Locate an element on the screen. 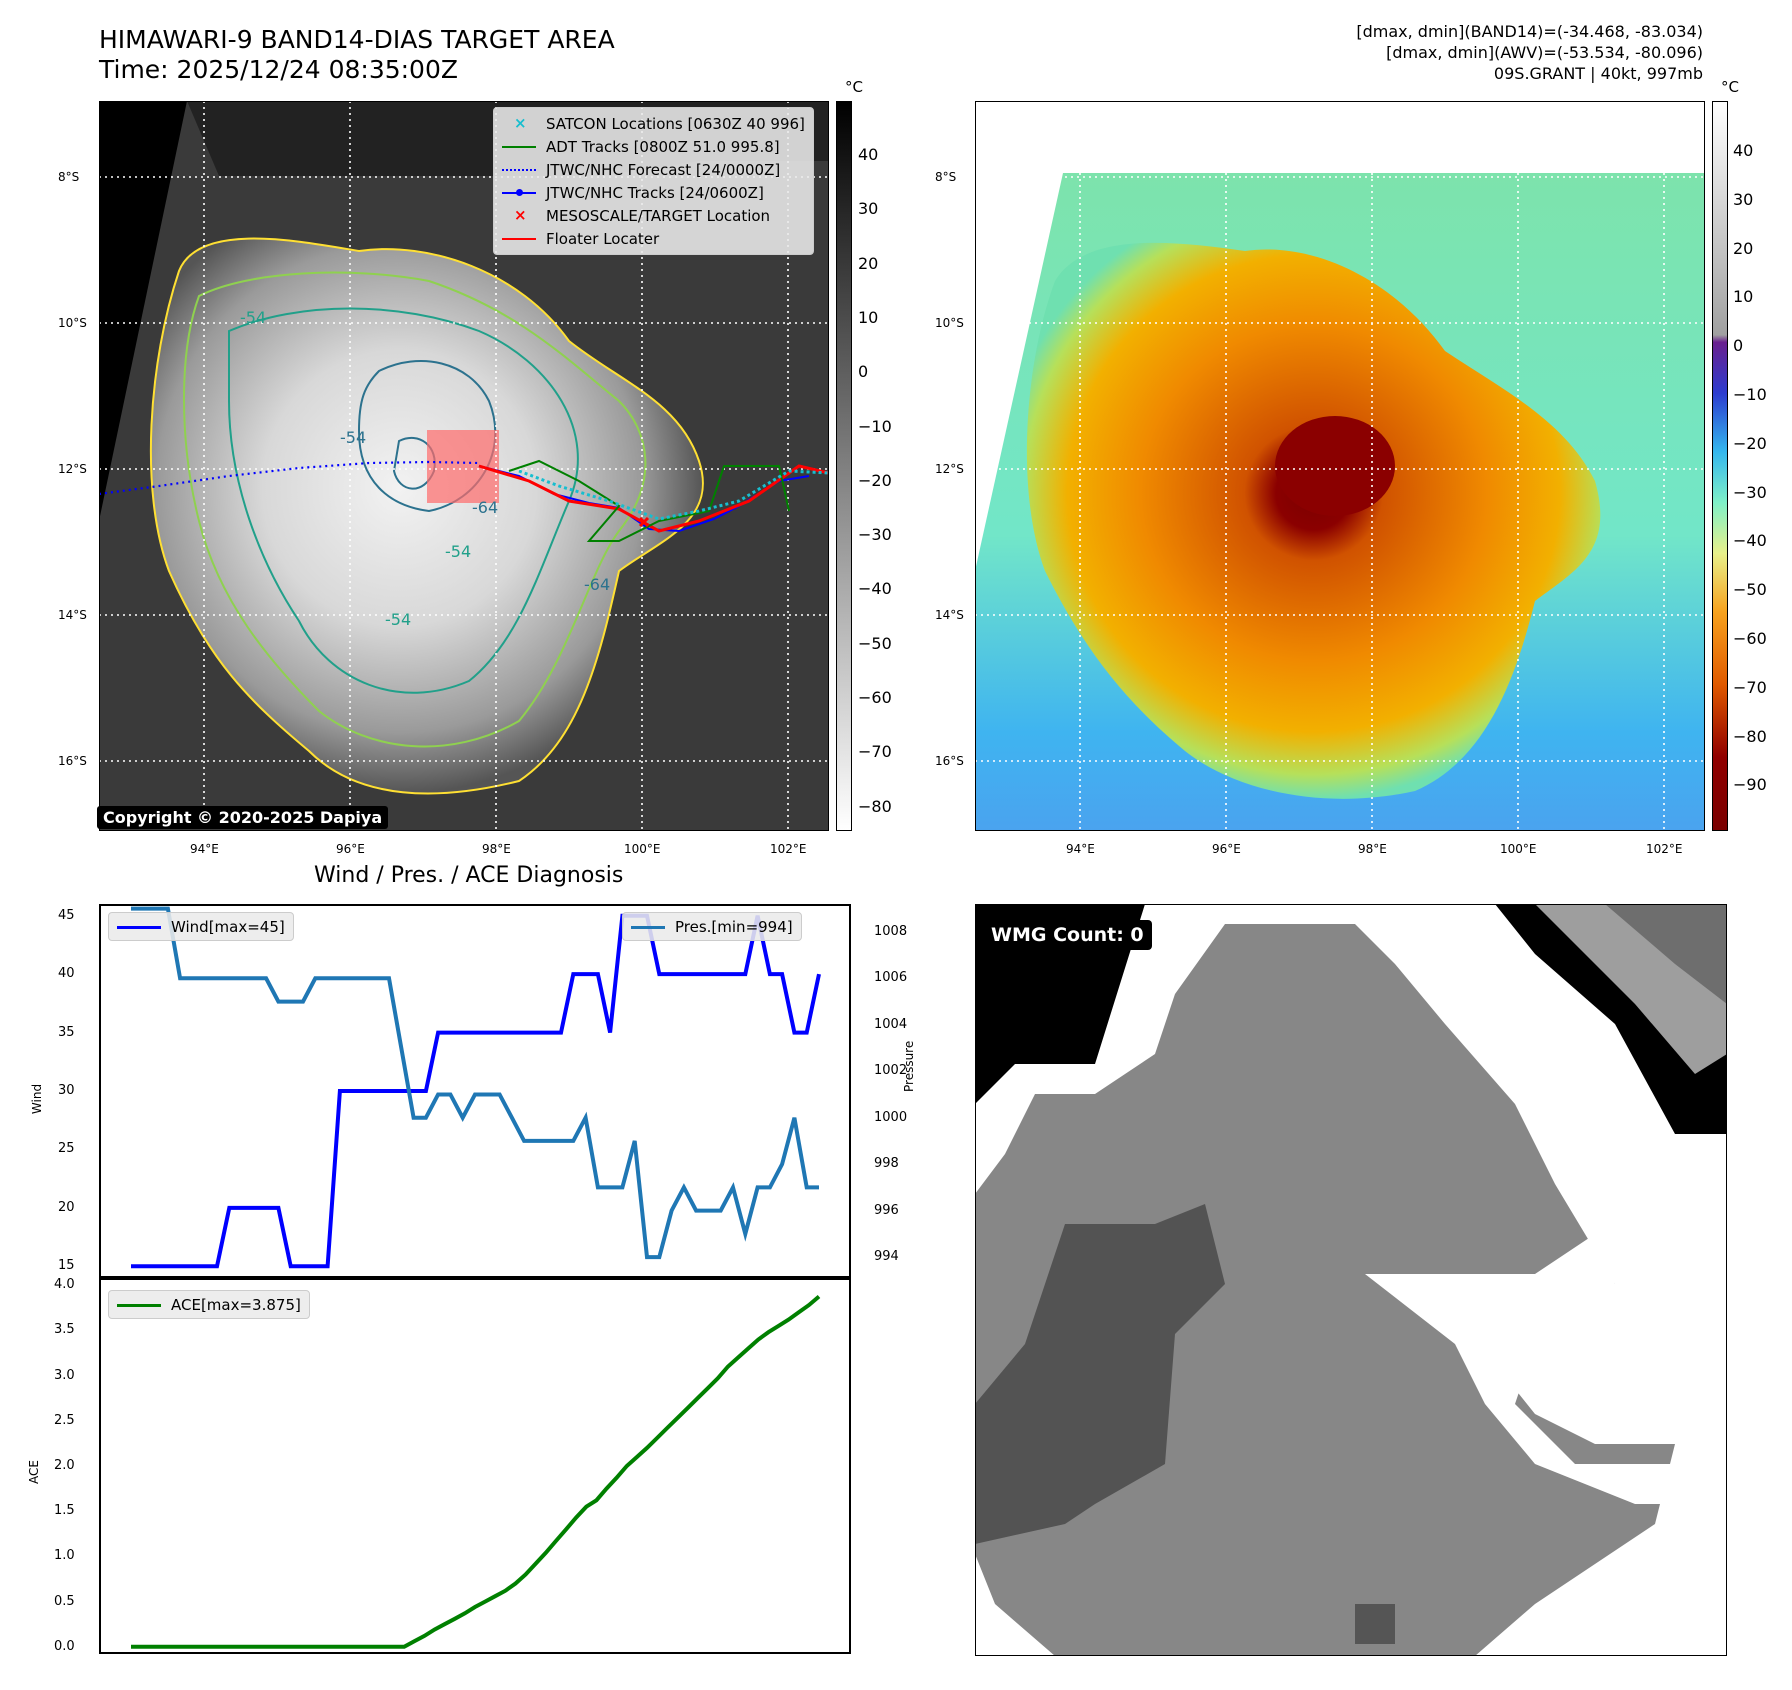  wind-series-line is located at coordinates (476, 1091).